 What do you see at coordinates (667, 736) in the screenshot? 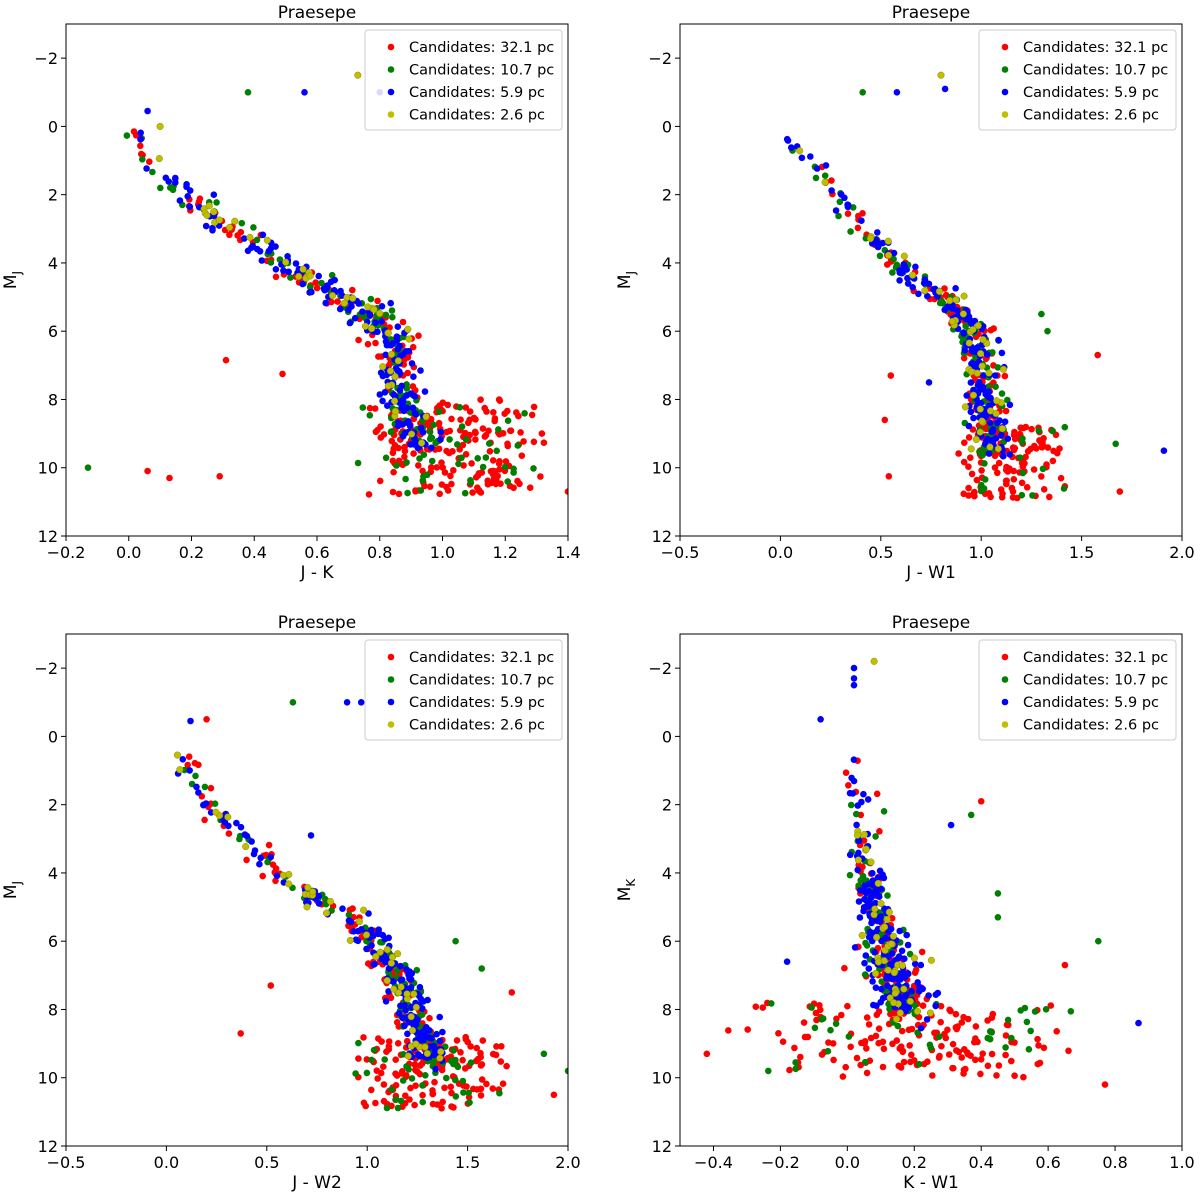
I see `y-tick-label: 0` at bounding box center [667, 736].